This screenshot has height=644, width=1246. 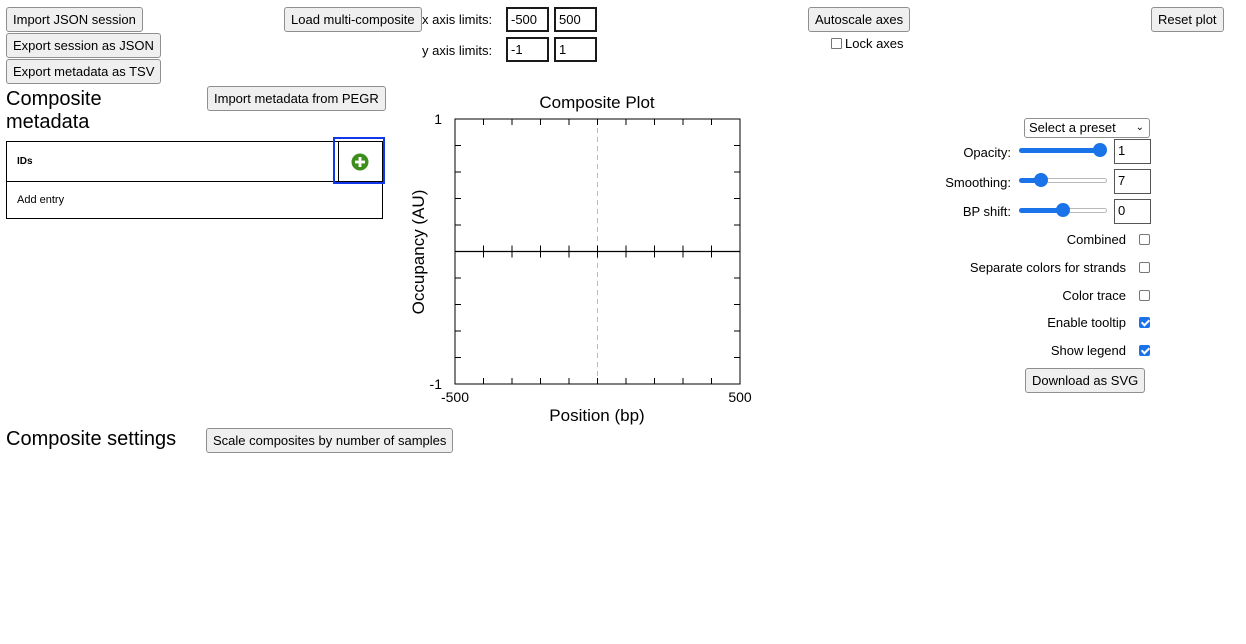 I want to click on combined-checkbox, so click(x=1144, y=239).